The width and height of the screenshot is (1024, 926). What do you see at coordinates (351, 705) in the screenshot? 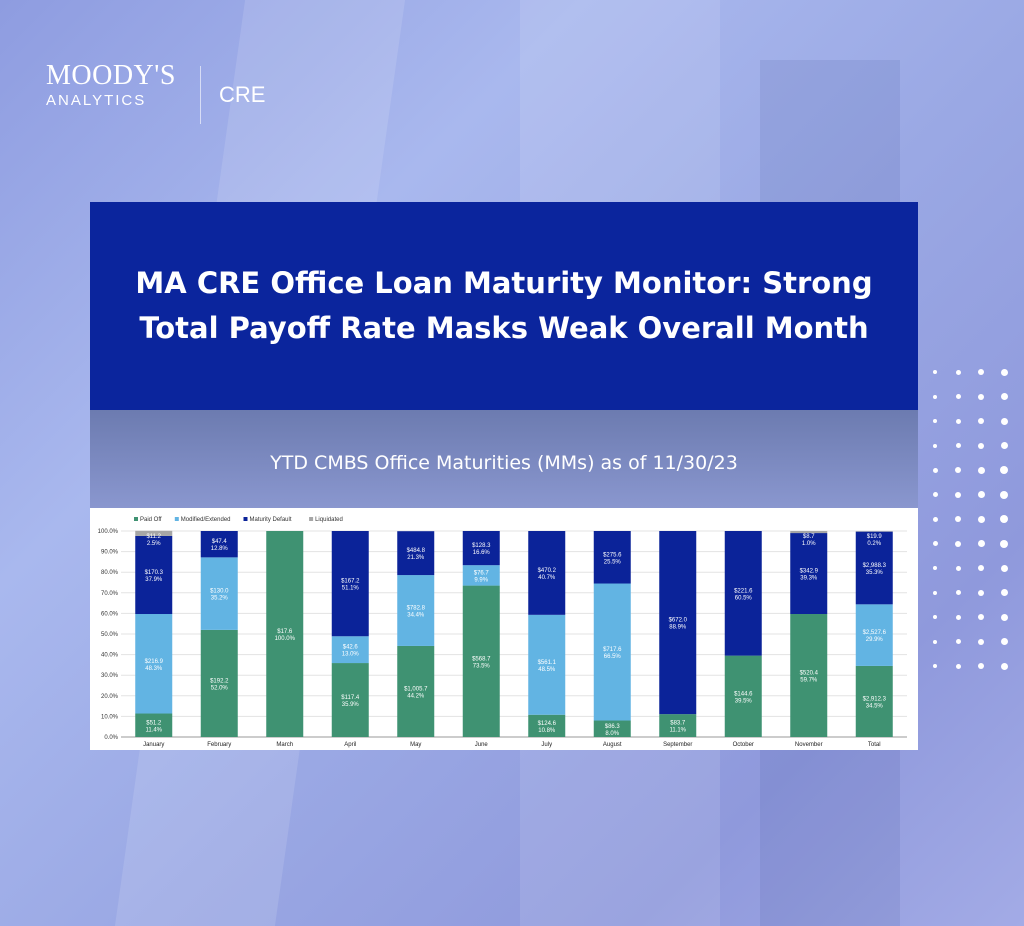
I see `data-label-percent: 35.9%` at bounding box center [351, 705].